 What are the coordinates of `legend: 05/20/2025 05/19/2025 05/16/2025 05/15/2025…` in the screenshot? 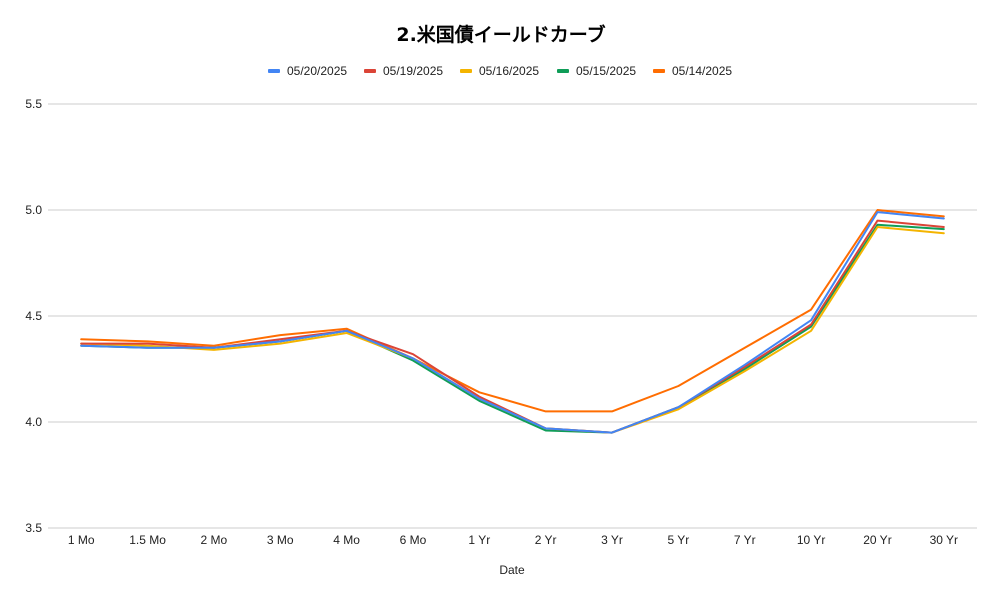 It's located at (500, 71).